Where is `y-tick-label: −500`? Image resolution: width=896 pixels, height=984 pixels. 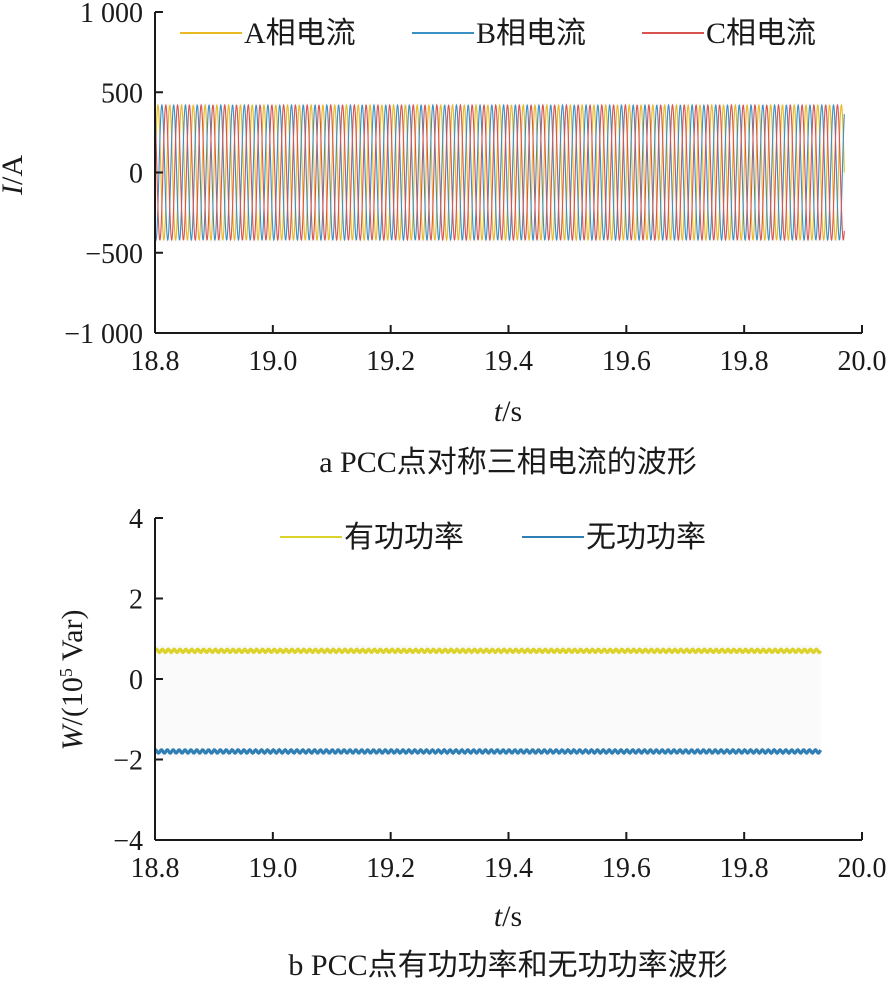
y-tick-label: −500 is located at coordinates (114, 254).